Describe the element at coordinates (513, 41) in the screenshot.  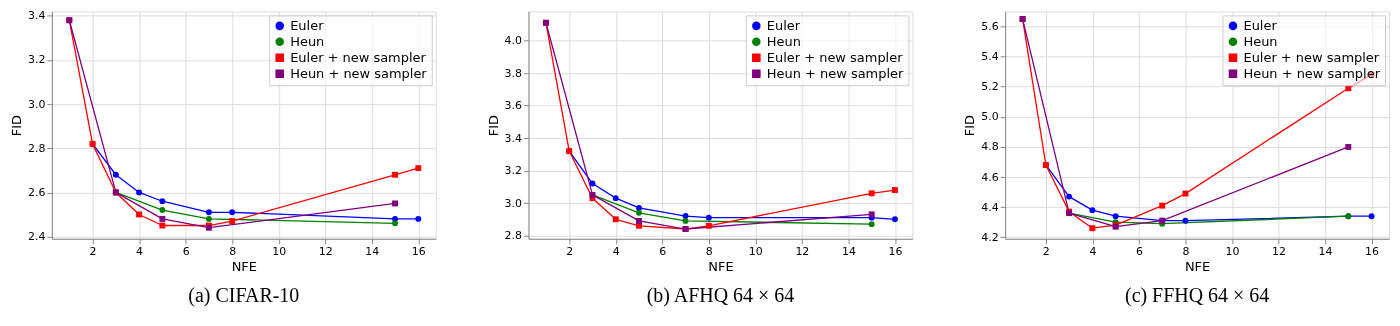
I see `y-tick-label: 4.0` at that location.